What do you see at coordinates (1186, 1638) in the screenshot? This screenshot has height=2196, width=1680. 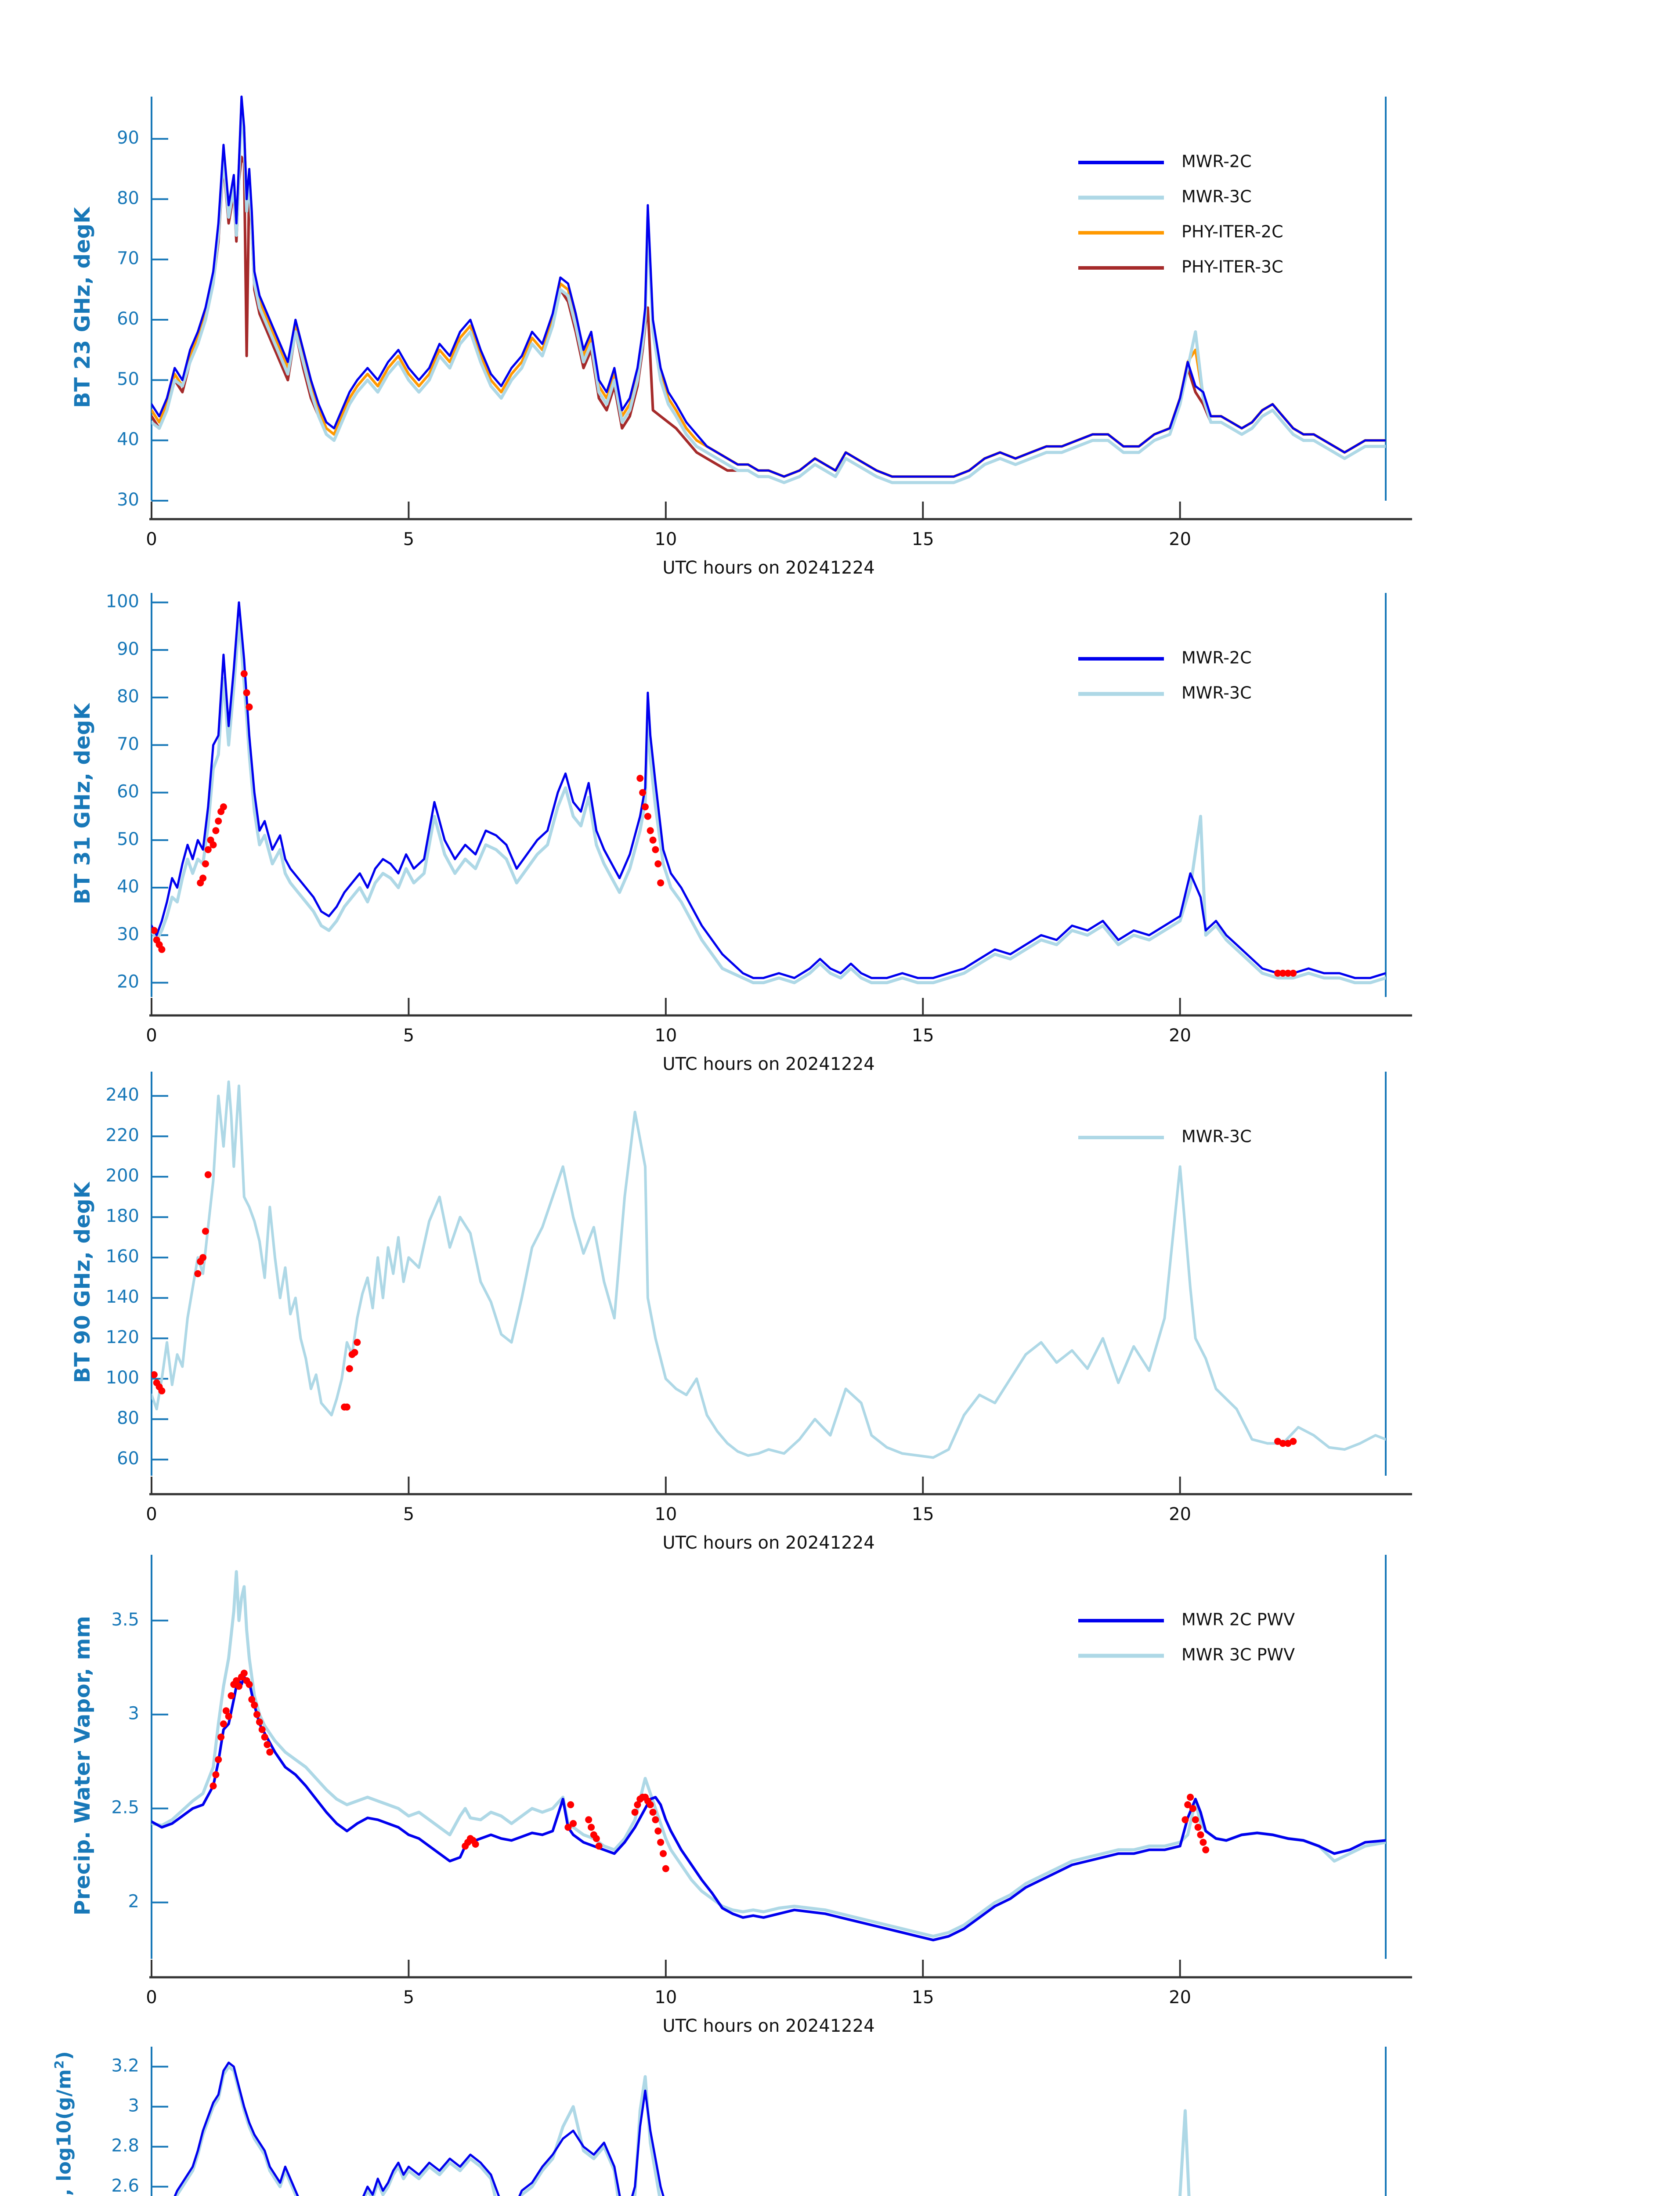 I see `legend-pwv: MWR 2C PWV MWR 3C PWV` at bounding box center [1186, 1638].